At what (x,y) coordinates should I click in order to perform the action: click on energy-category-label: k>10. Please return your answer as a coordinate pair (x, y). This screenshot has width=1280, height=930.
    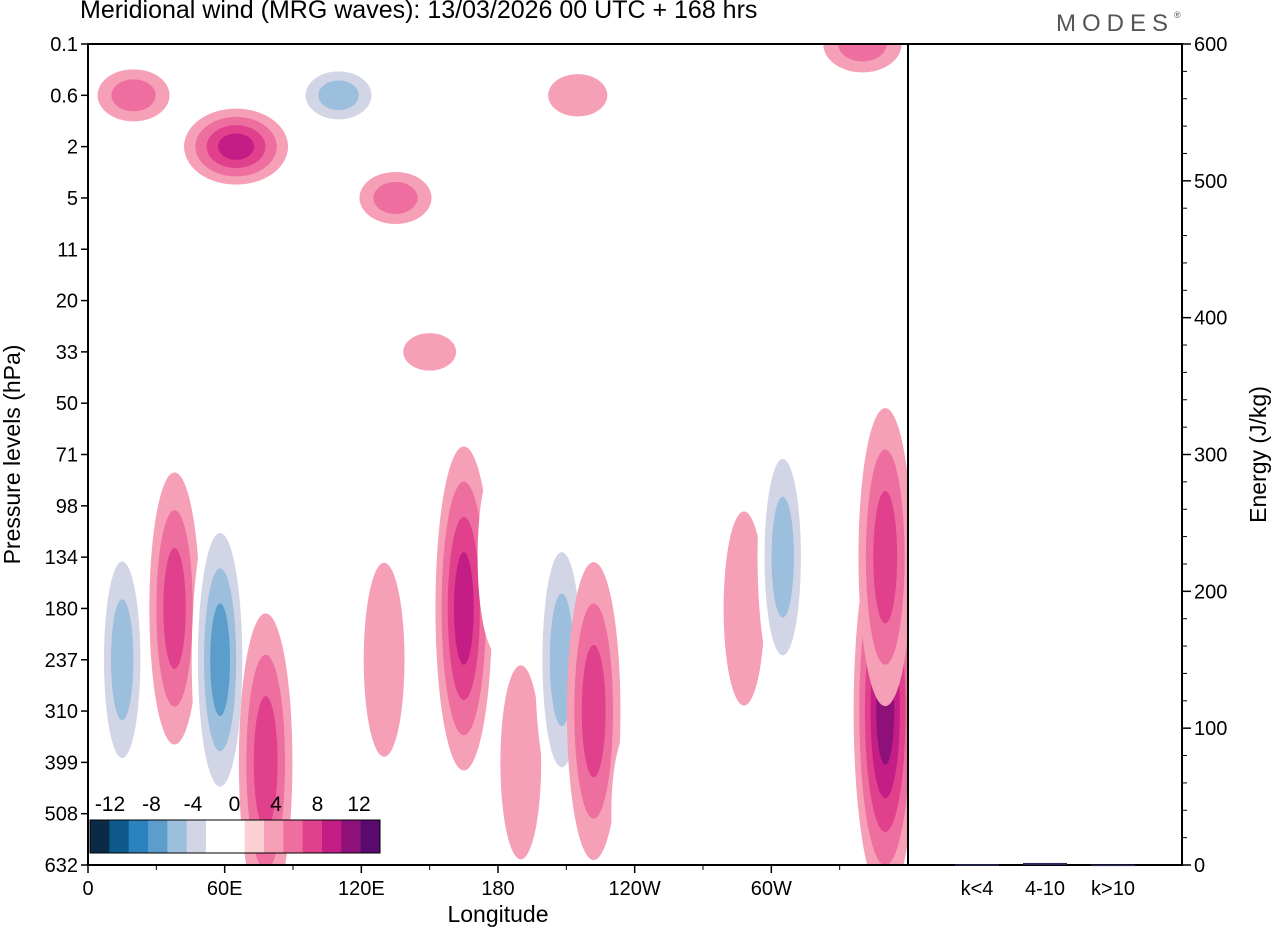
    Looking at the image, I should click on (1113, 889).